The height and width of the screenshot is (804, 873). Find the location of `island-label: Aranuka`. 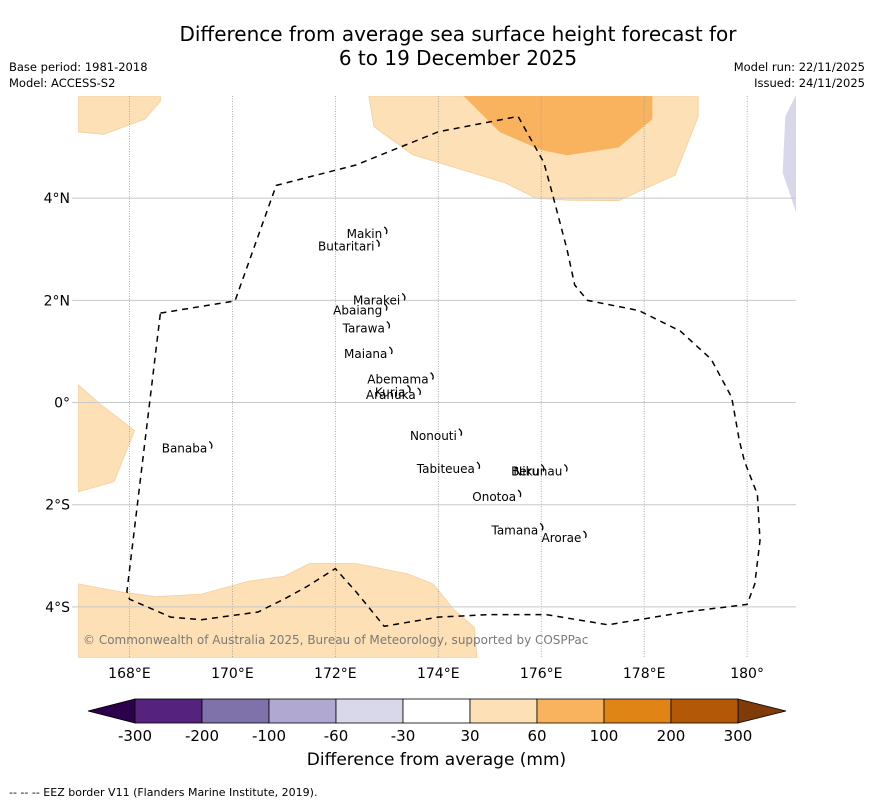

island-label: Aranuka is located at coordinates (391, 395).